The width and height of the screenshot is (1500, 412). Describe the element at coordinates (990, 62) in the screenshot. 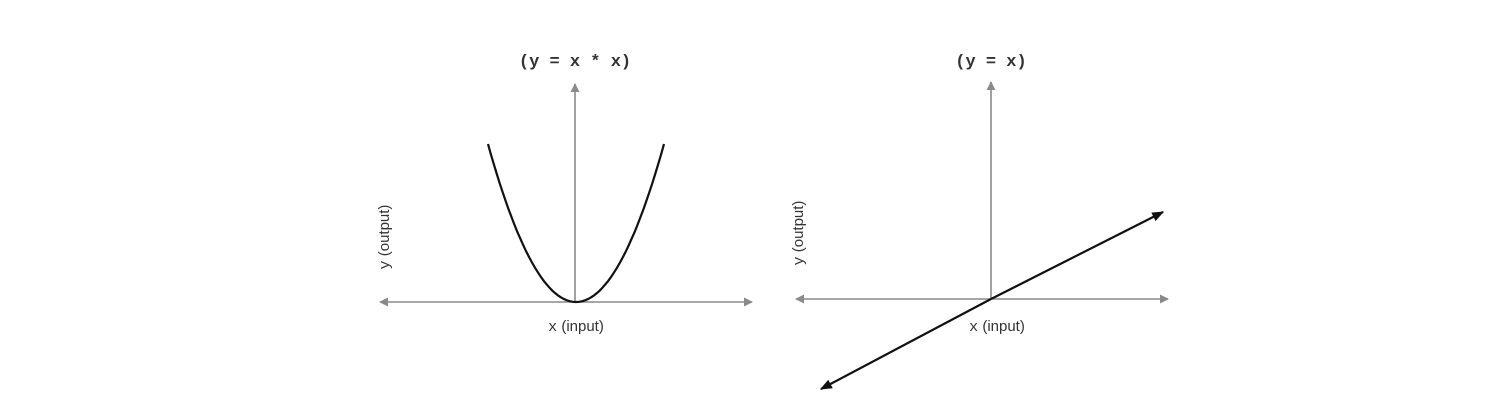

I see `line-title: (y = x)` at that location.